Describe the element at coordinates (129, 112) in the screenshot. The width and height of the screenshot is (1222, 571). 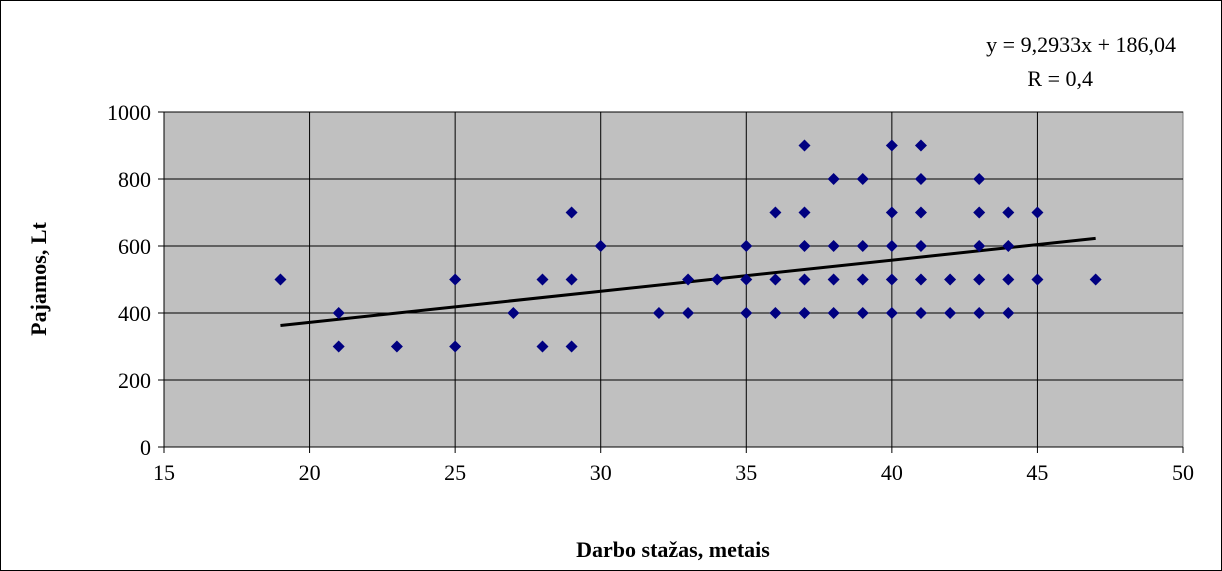
I see `y-tick-label: 1000` at that location.